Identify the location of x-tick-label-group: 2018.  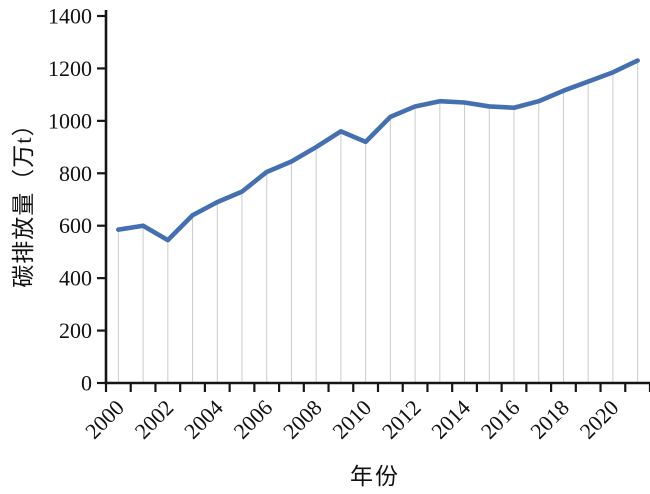
(549, 419).